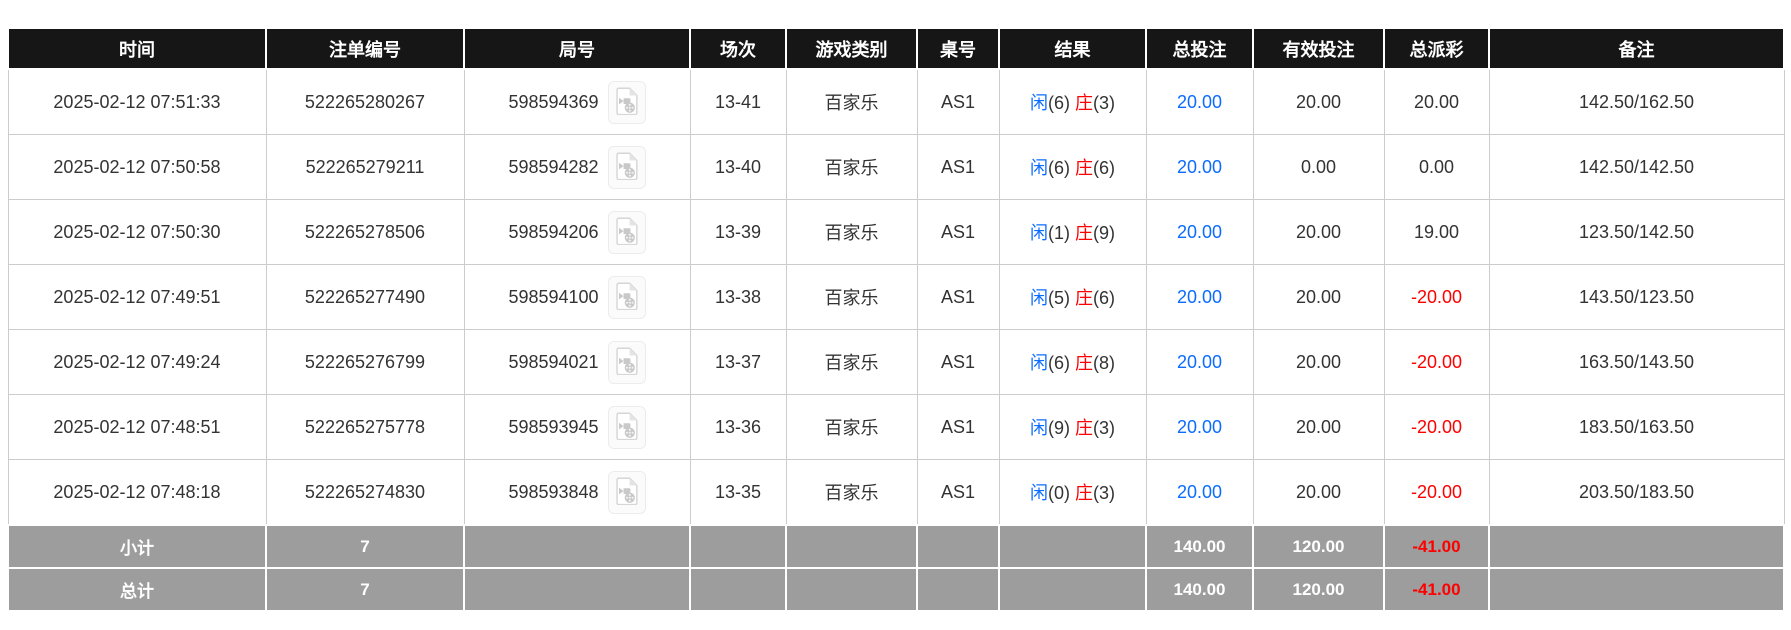  Describe the element at coordinates (1436, 48) in the screenshot. I see `column-header-payout: 总派彩` at that location.